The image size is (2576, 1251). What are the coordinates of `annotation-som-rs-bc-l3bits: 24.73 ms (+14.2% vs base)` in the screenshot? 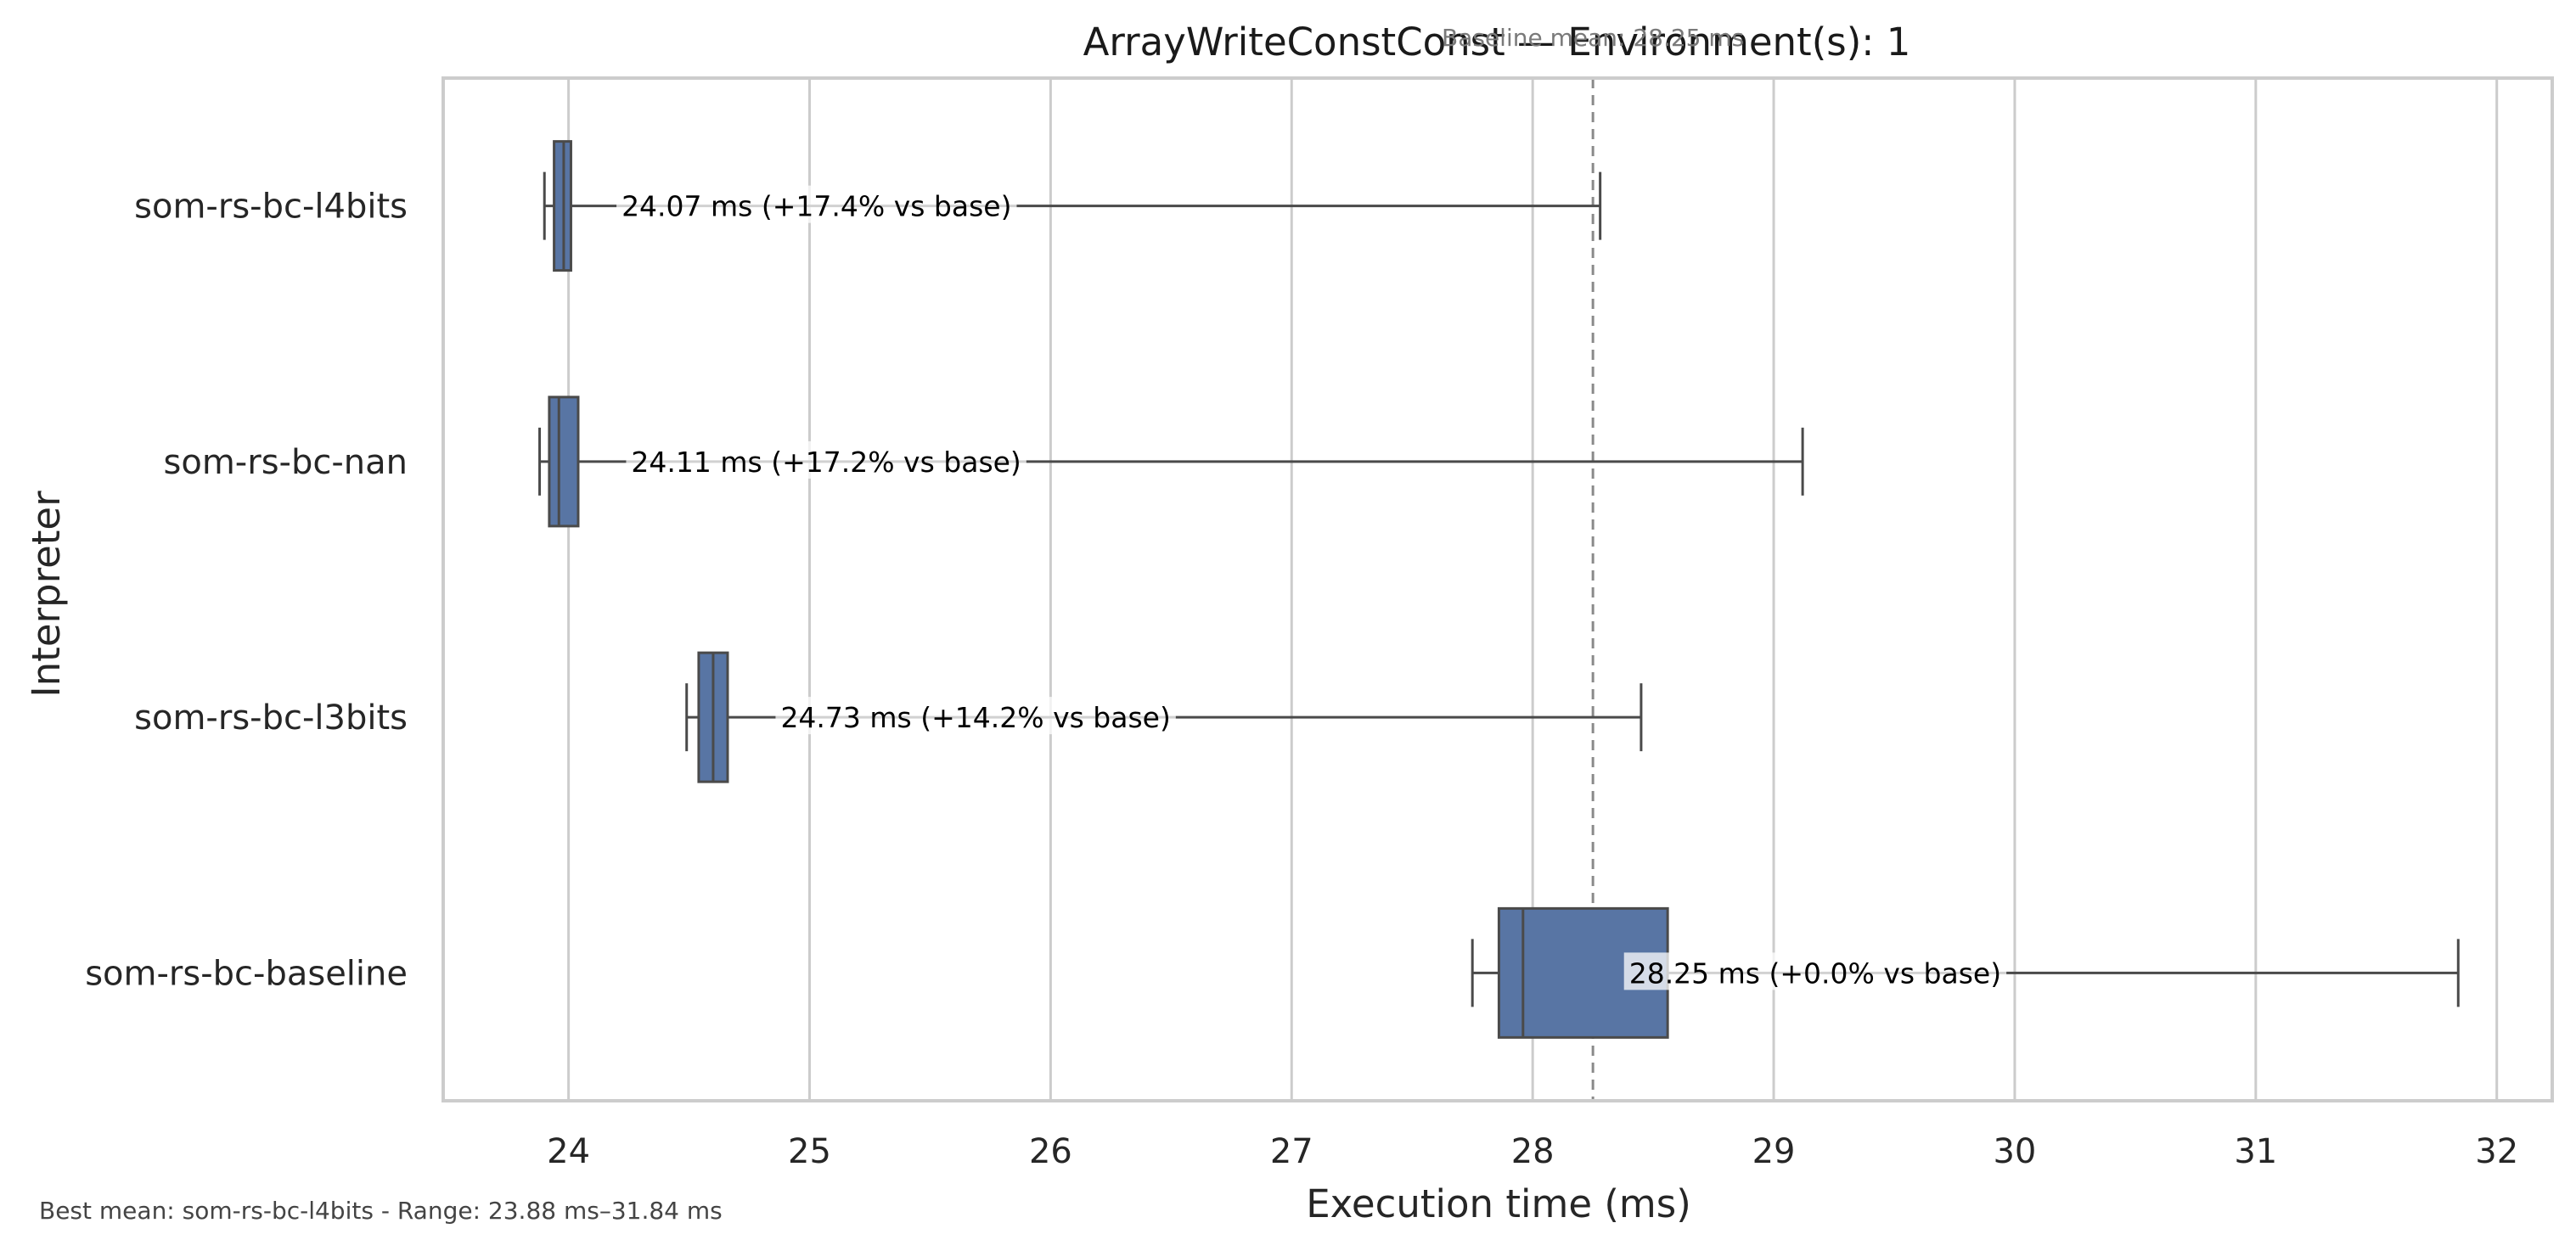 It's located at (975, 717).